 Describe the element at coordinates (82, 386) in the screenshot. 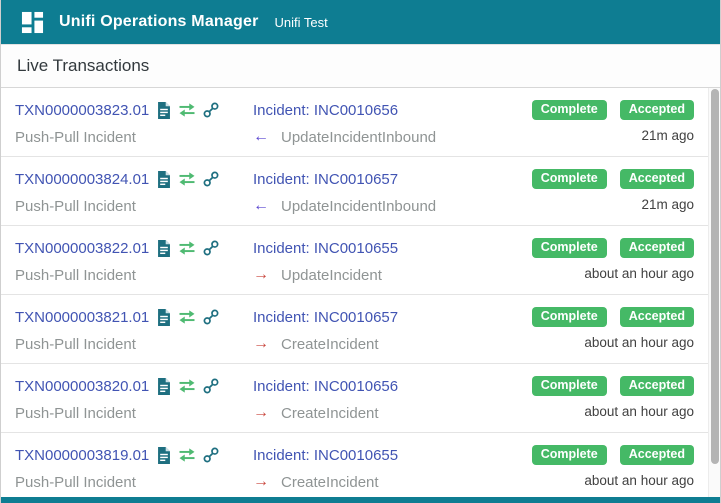

I see `transaction-number-link: TXN0000003820.01` at that location.